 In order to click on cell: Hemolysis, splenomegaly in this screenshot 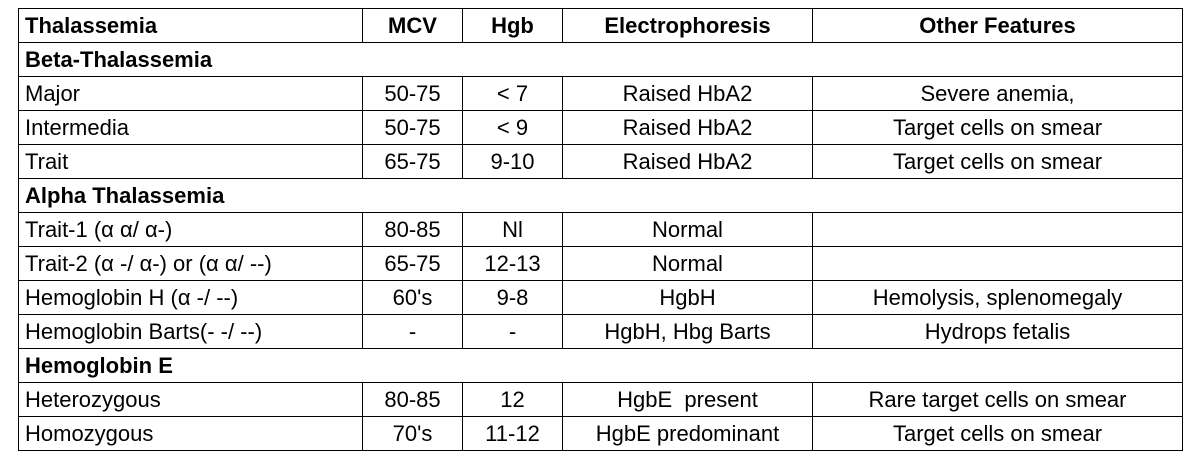, I will do `click(997, 297)`.